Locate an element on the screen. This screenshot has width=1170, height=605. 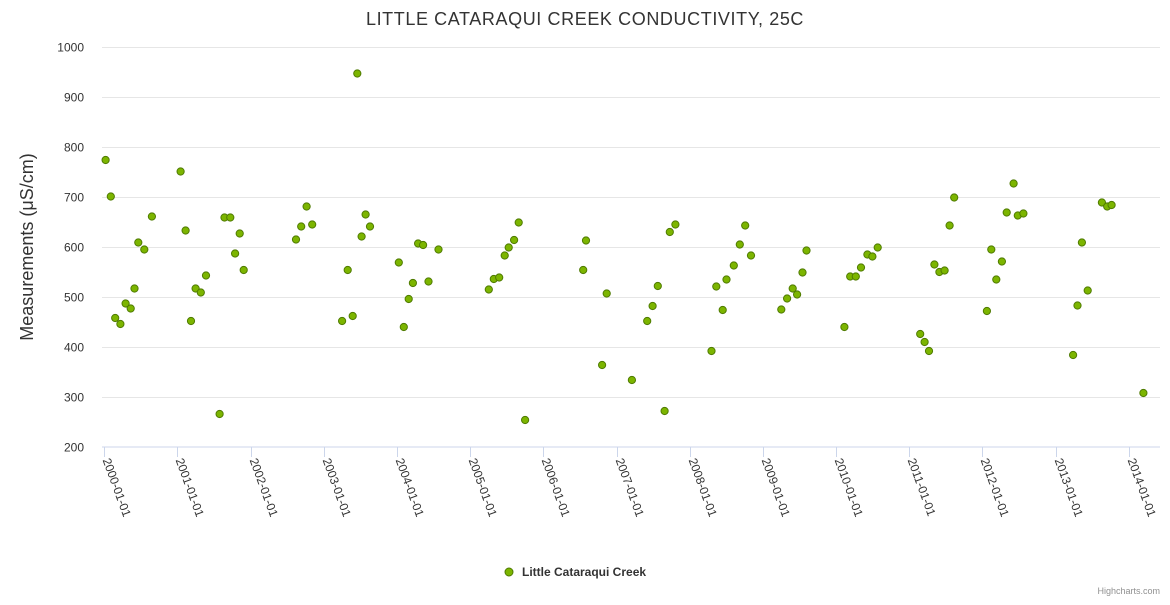
y-tick-label: 700 is located at coordinates (74, 198).